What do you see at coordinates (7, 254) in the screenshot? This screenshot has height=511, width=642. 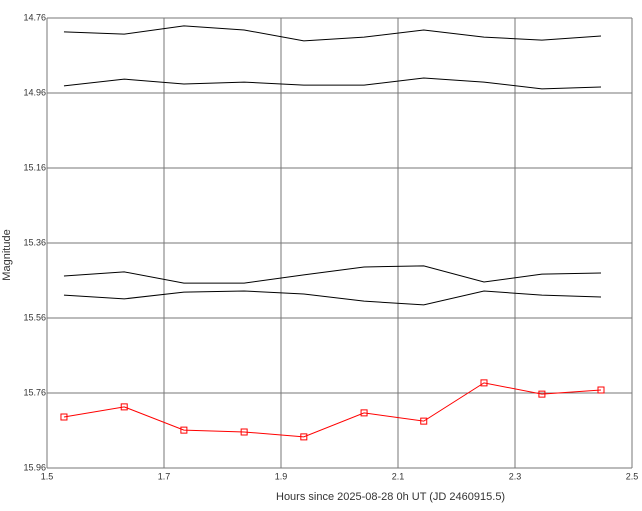 I see `y-axis-label: Magnitude` at bounding box center [7, 254].